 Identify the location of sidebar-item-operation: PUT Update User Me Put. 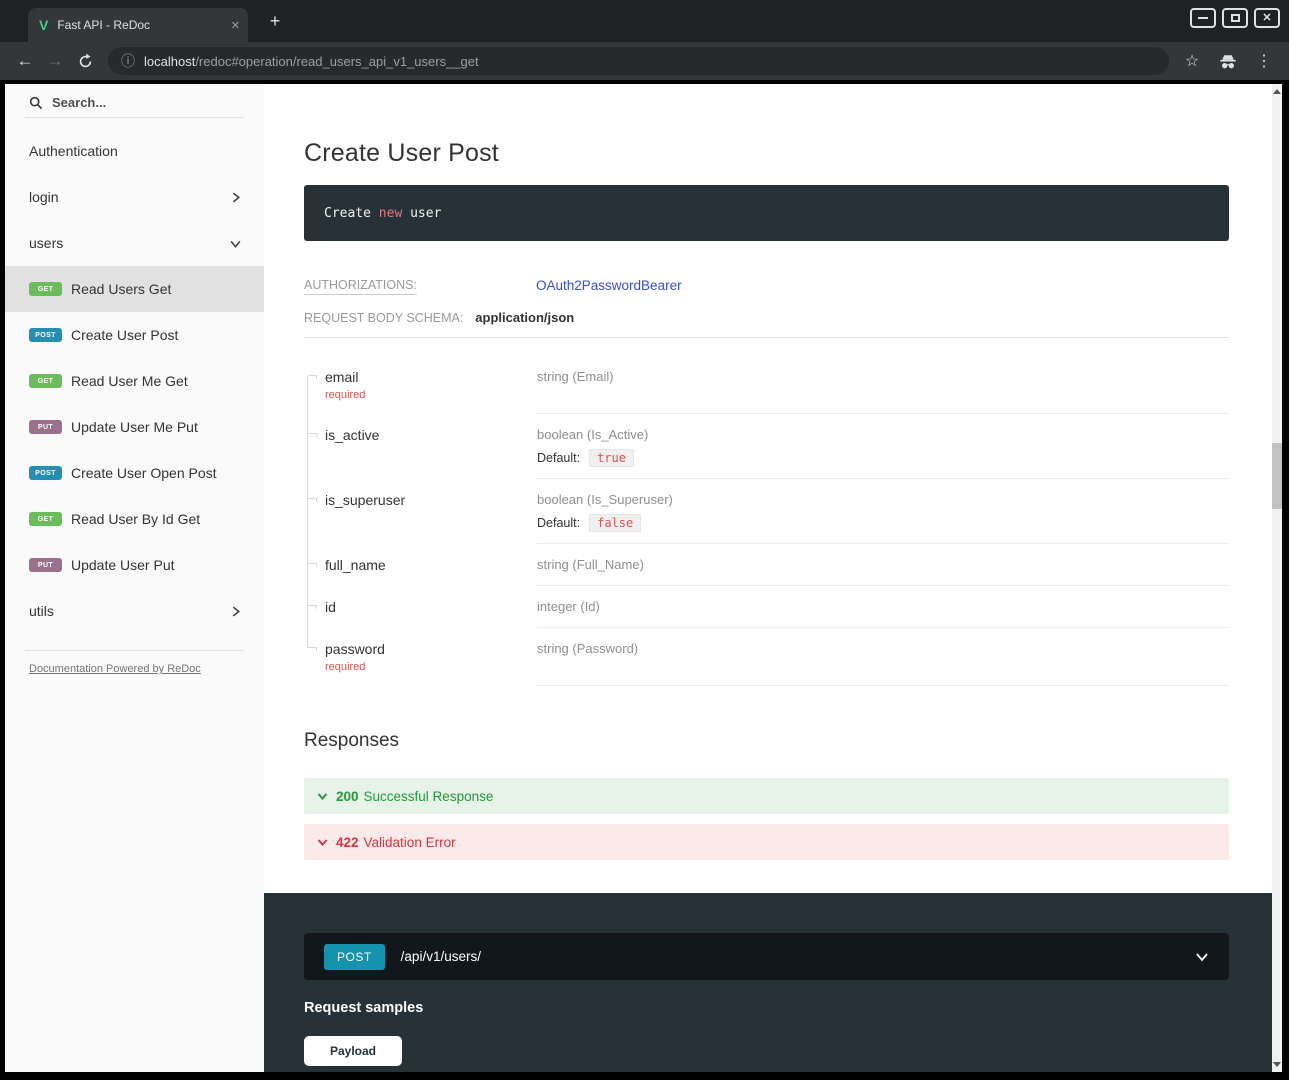
(134, 427).